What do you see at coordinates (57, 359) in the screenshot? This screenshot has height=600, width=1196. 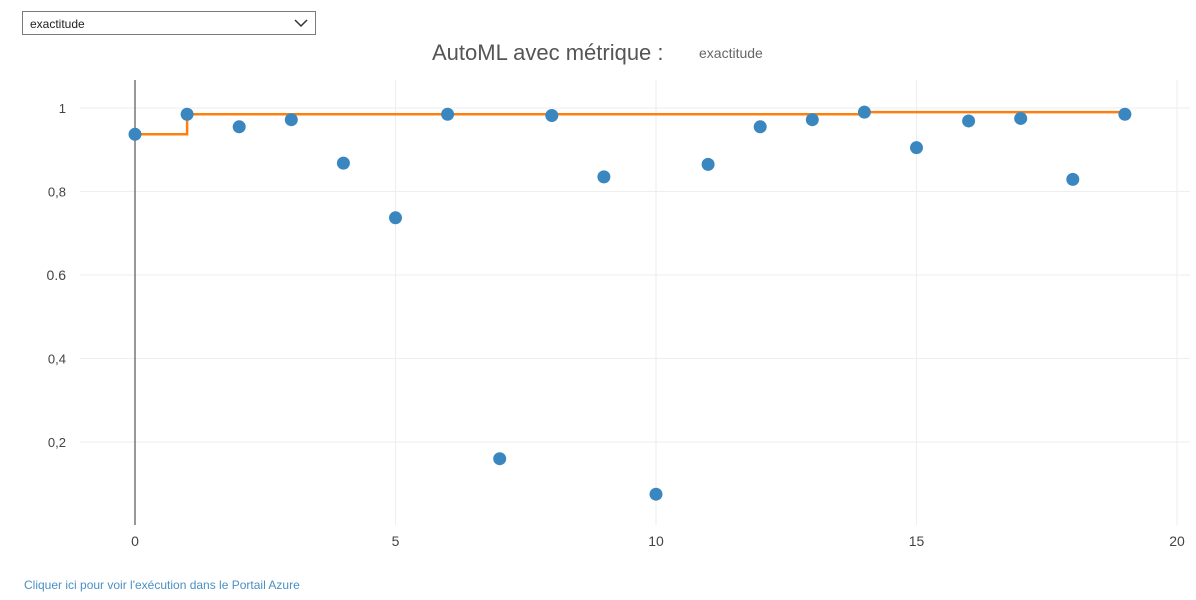 I see `y-tick-label: 0,4` at bounding box center [57, 359].